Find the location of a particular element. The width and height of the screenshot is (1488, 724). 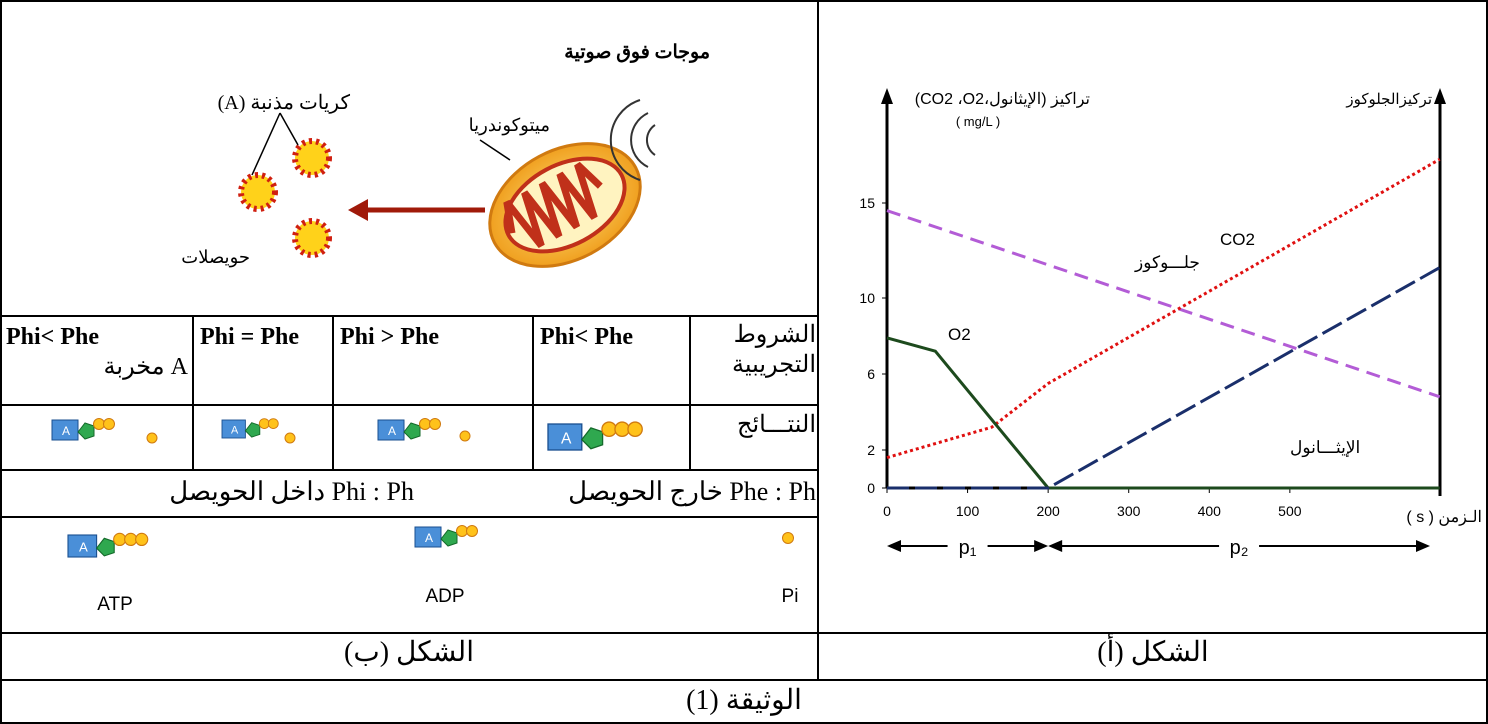

series-label: جلـــوكوز is located at coordinates (1167, 263).